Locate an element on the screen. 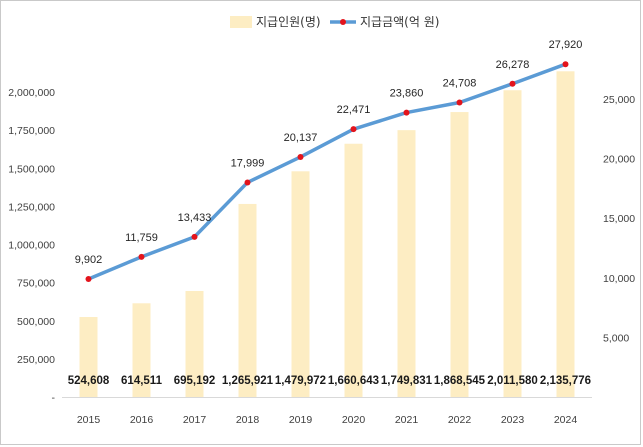 The width and height of the screenshot is (643, 447). amount-value-label: 27,920 is located at coordinates (566, 45).